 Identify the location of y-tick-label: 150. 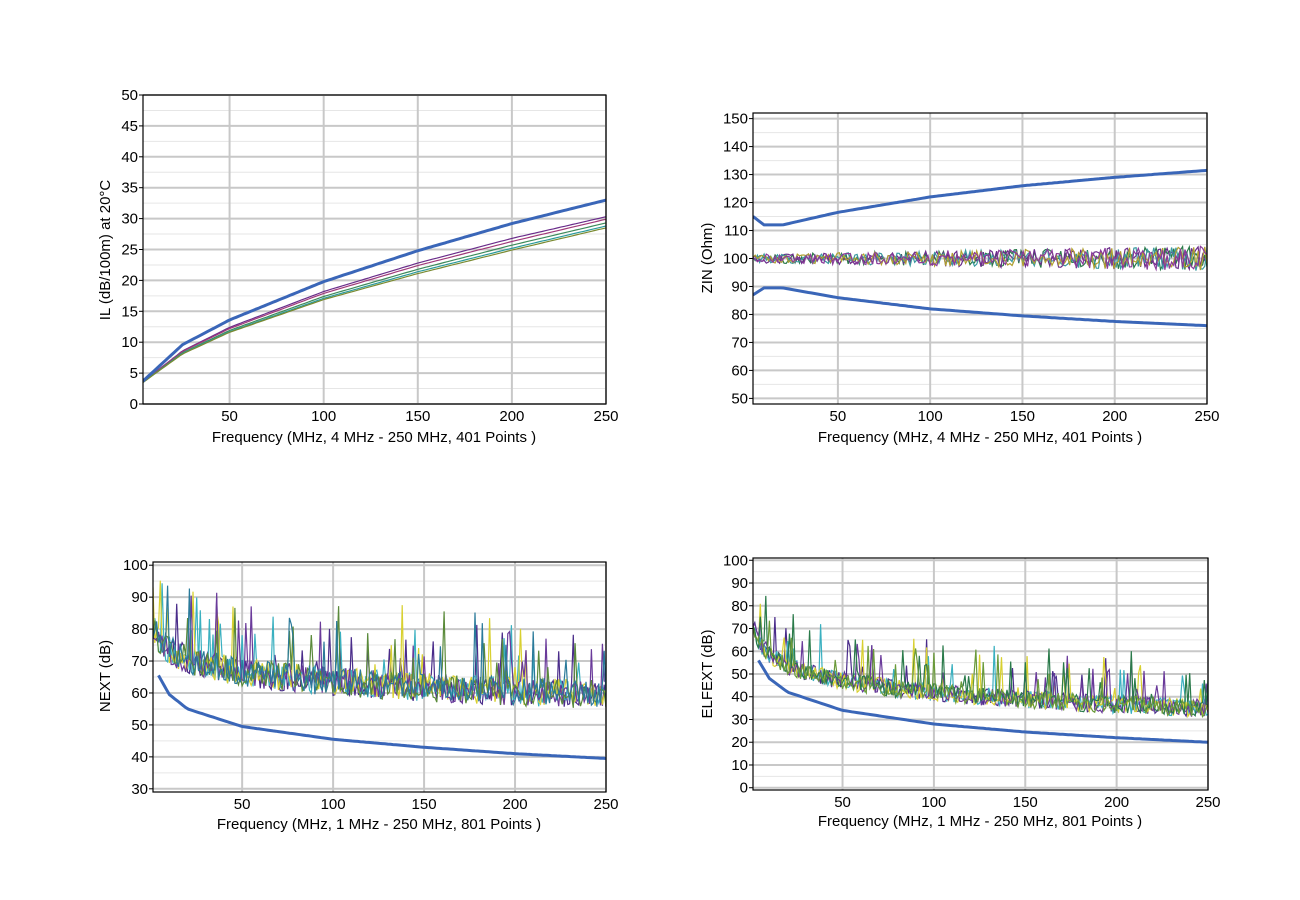
(735, 119).